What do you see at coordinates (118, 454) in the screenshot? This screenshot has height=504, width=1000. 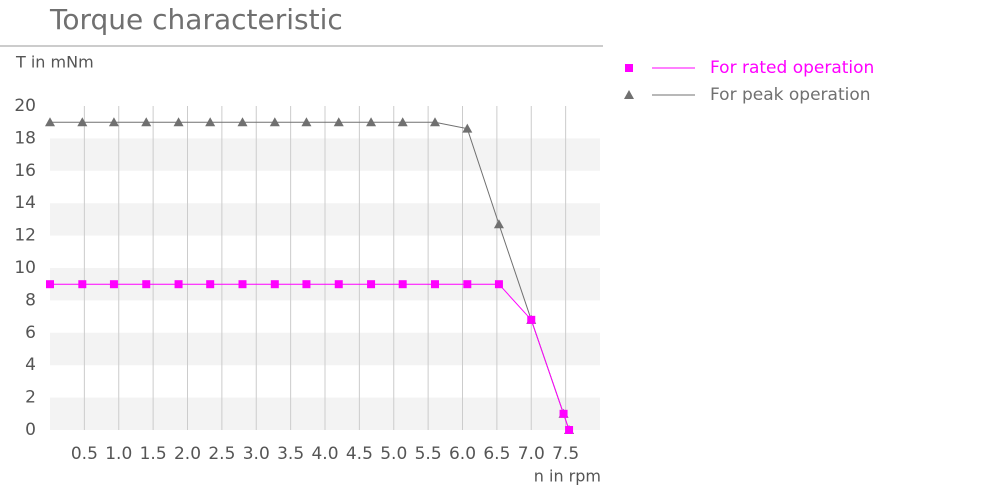 I see `x-tick-label: 1.0` at bounding box center [118, 454].